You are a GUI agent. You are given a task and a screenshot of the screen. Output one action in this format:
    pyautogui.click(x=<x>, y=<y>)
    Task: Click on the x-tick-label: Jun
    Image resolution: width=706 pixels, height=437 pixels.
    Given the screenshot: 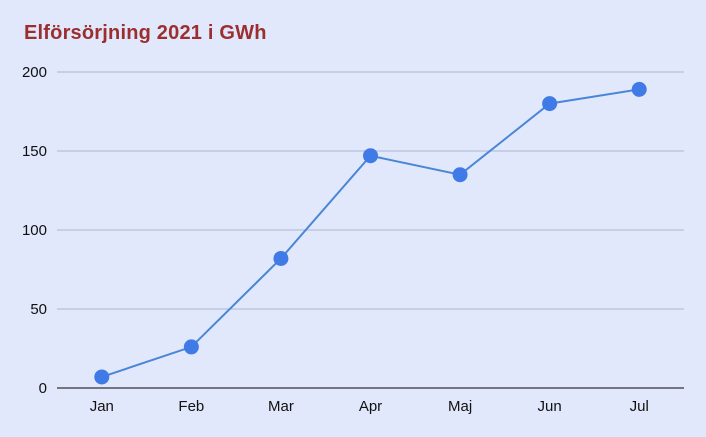 What is the action you would take?
    pyautogui.click(x=550, y=406)
    